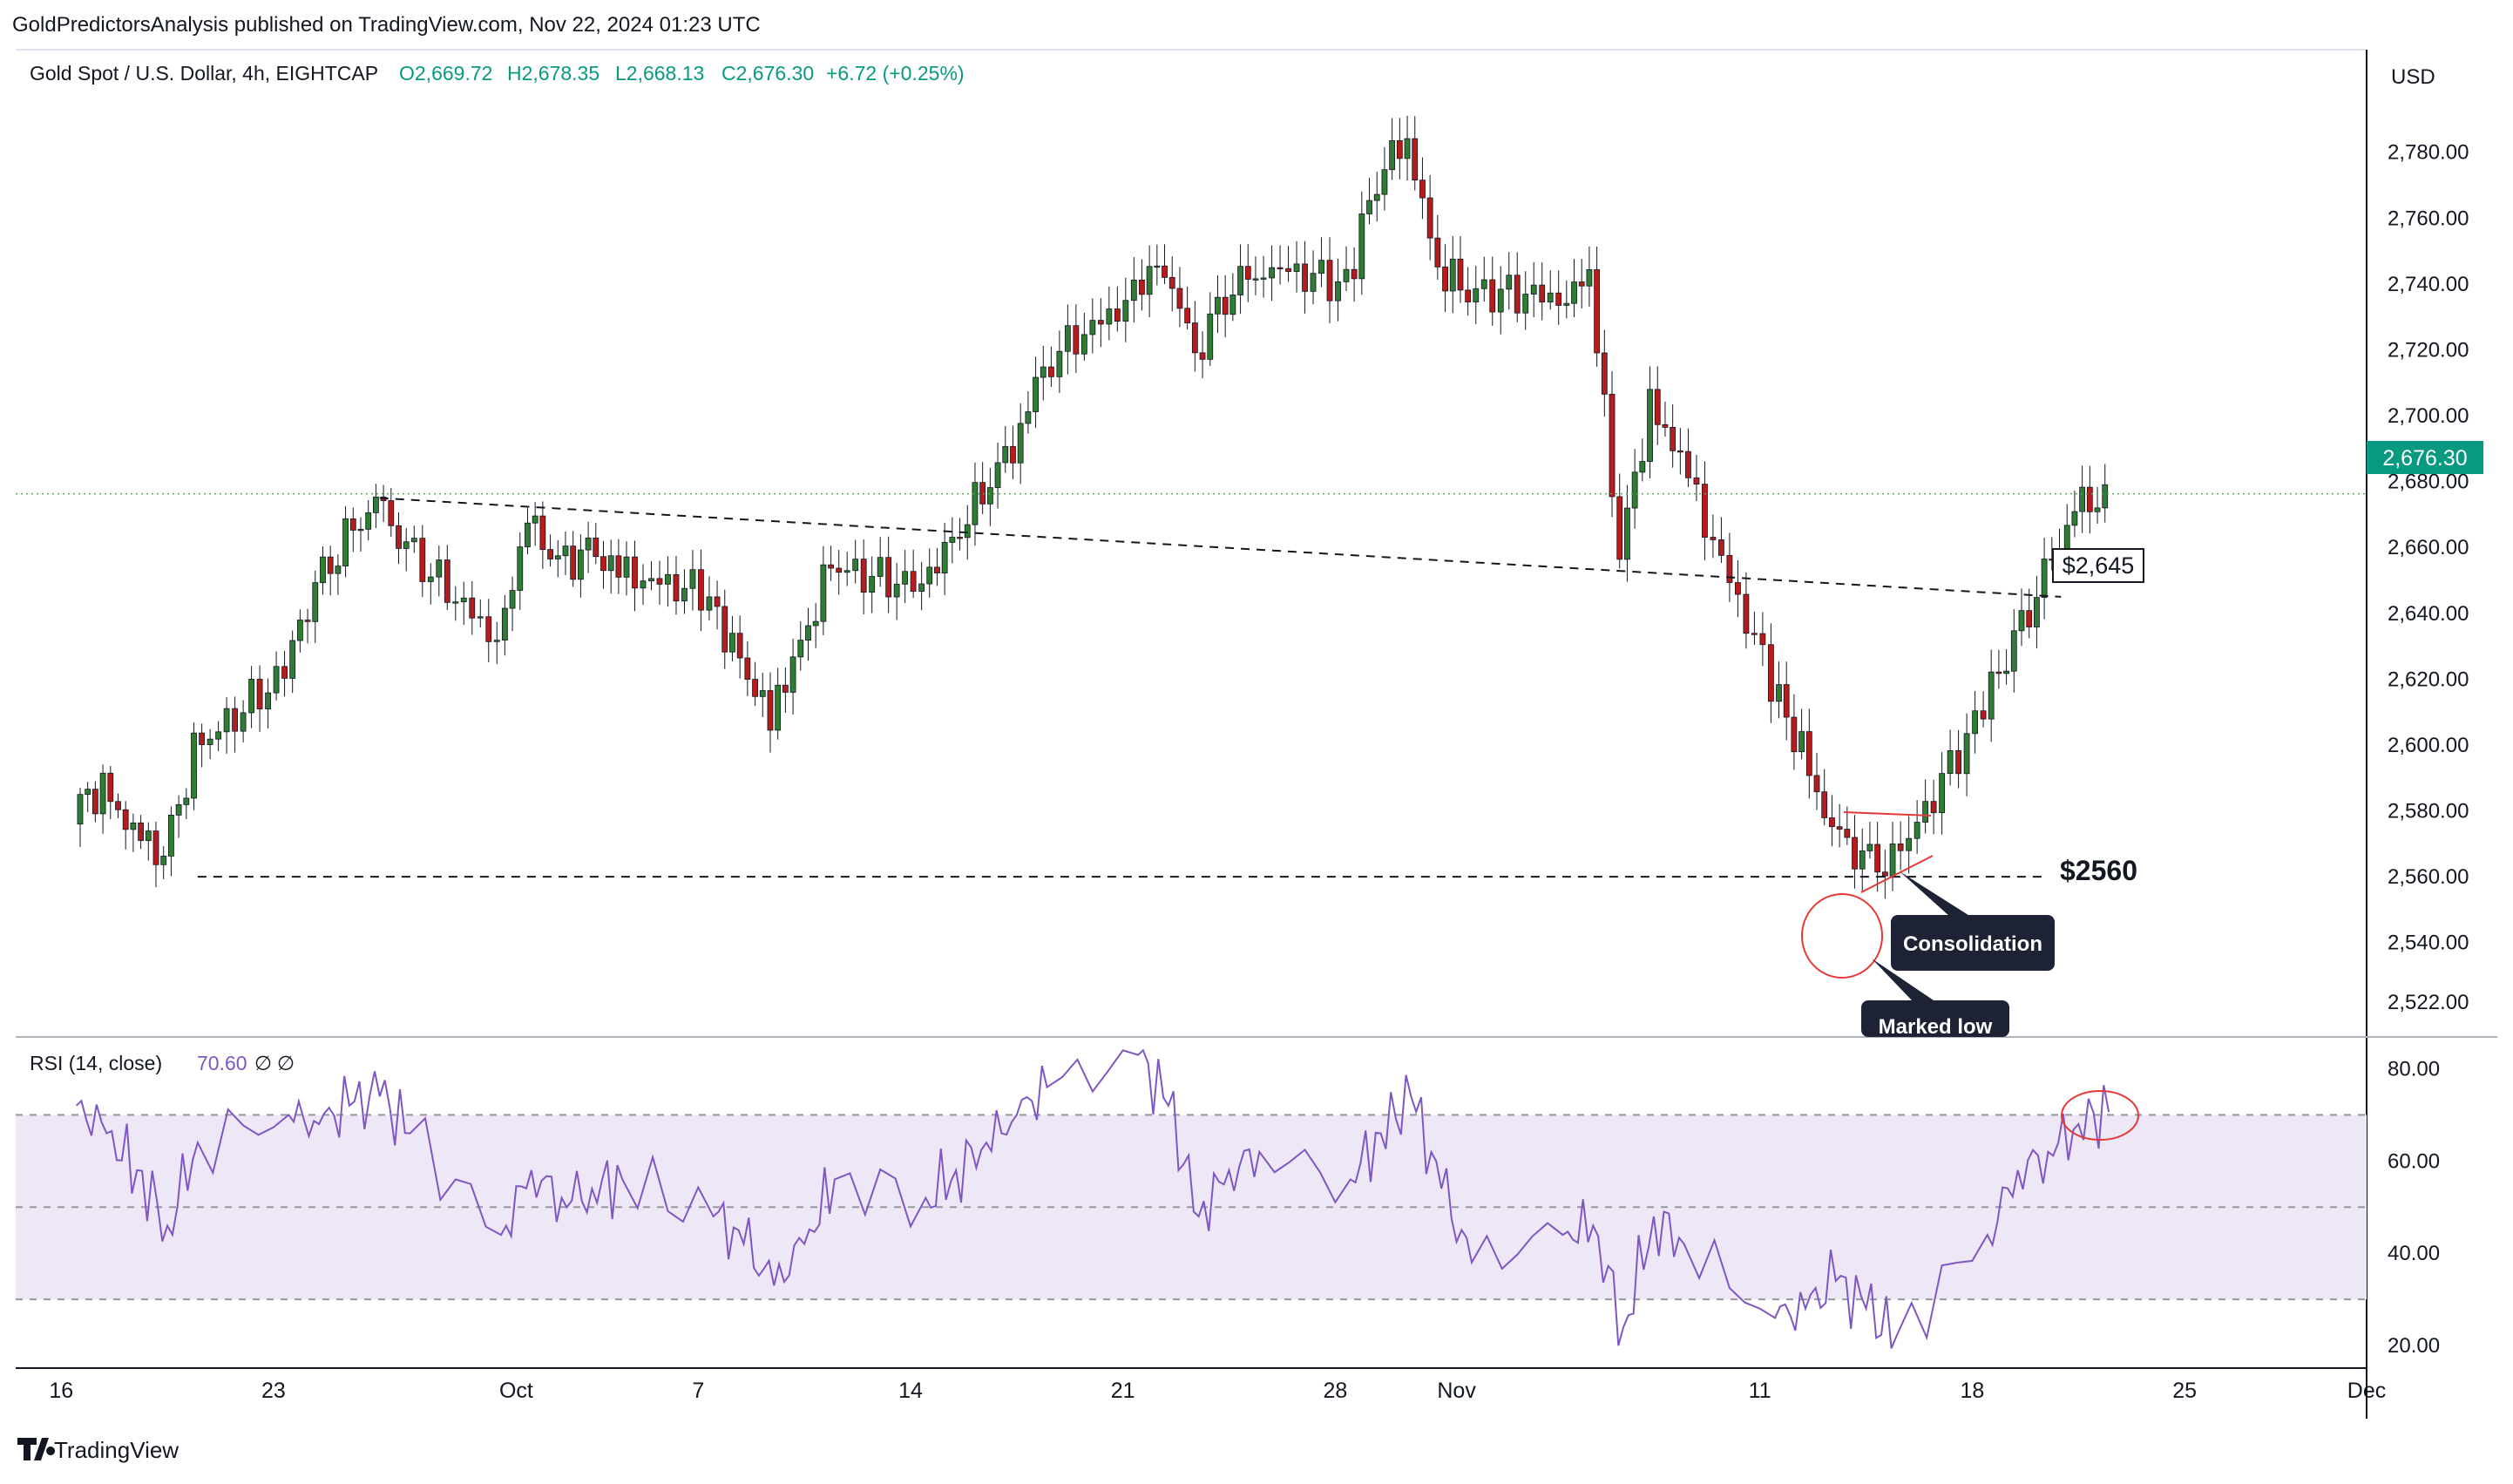 This screenshot has width=2513, height=1484. I want to click on price-tick-label: 2,620.00, so click(2428, 679).